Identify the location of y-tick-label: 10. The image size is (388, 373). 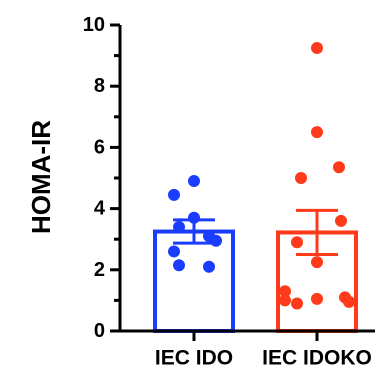
(94, 25).